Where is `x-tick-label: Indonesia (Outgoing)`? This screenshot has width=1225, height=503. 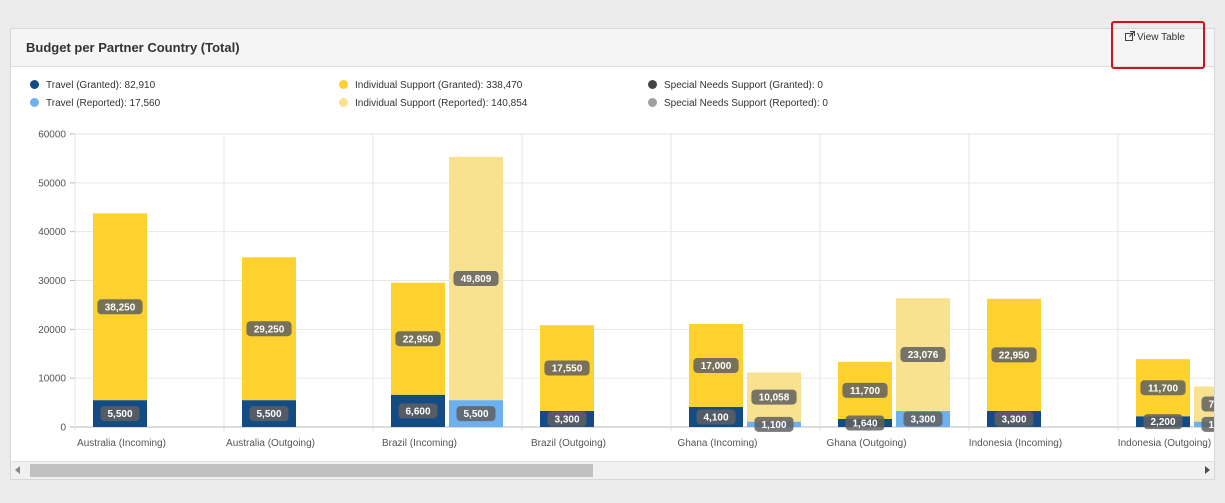 x-tick-label: Indonesia (Outgoing) is located at coordinates (1164, 443).